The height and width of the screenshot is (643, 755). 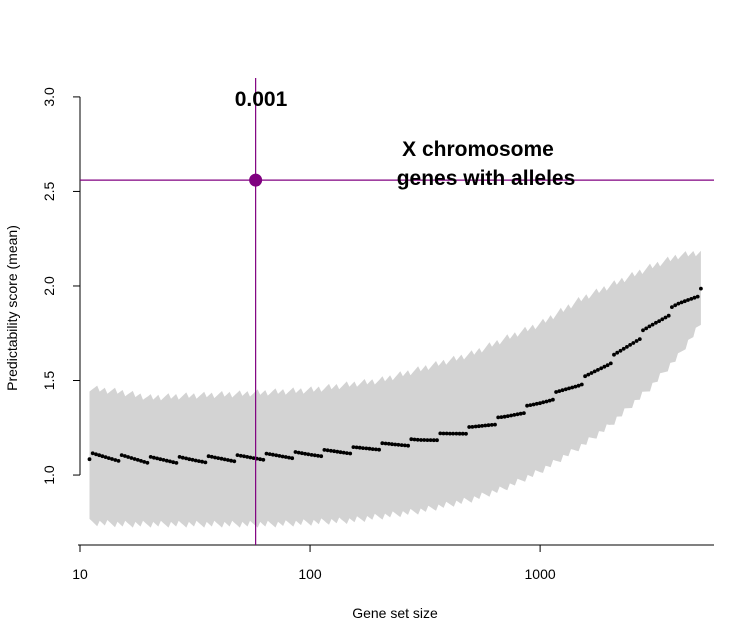 I want to click on highlight-label-line1: X chromosome, so click(x=478, y=149).